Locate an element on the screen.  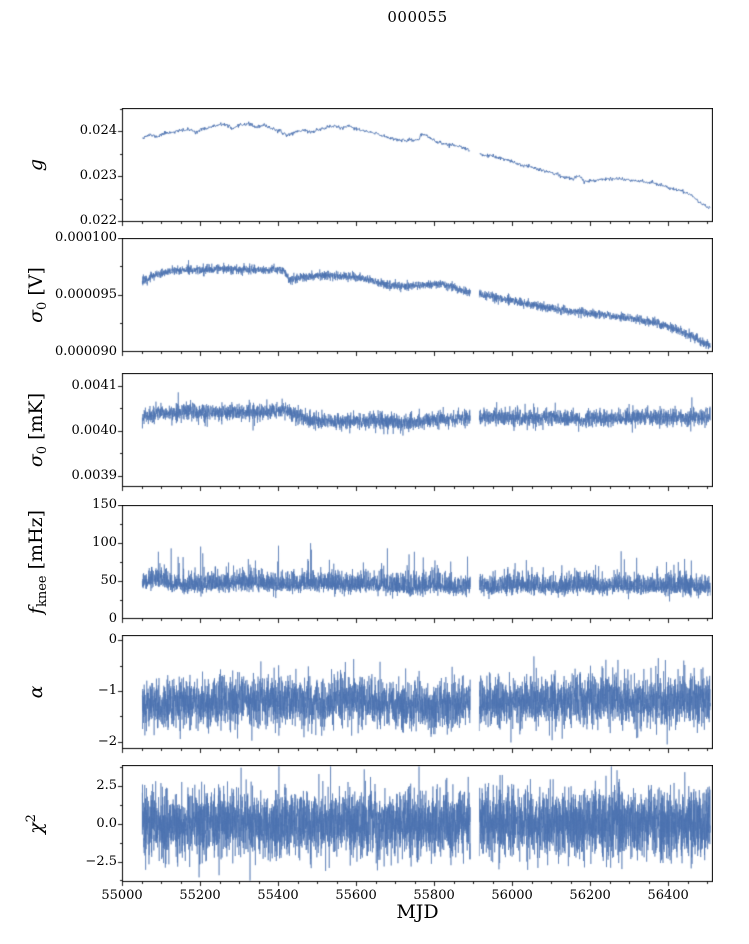
y-axis-label-part: χ is located at coordinates (36, 827).